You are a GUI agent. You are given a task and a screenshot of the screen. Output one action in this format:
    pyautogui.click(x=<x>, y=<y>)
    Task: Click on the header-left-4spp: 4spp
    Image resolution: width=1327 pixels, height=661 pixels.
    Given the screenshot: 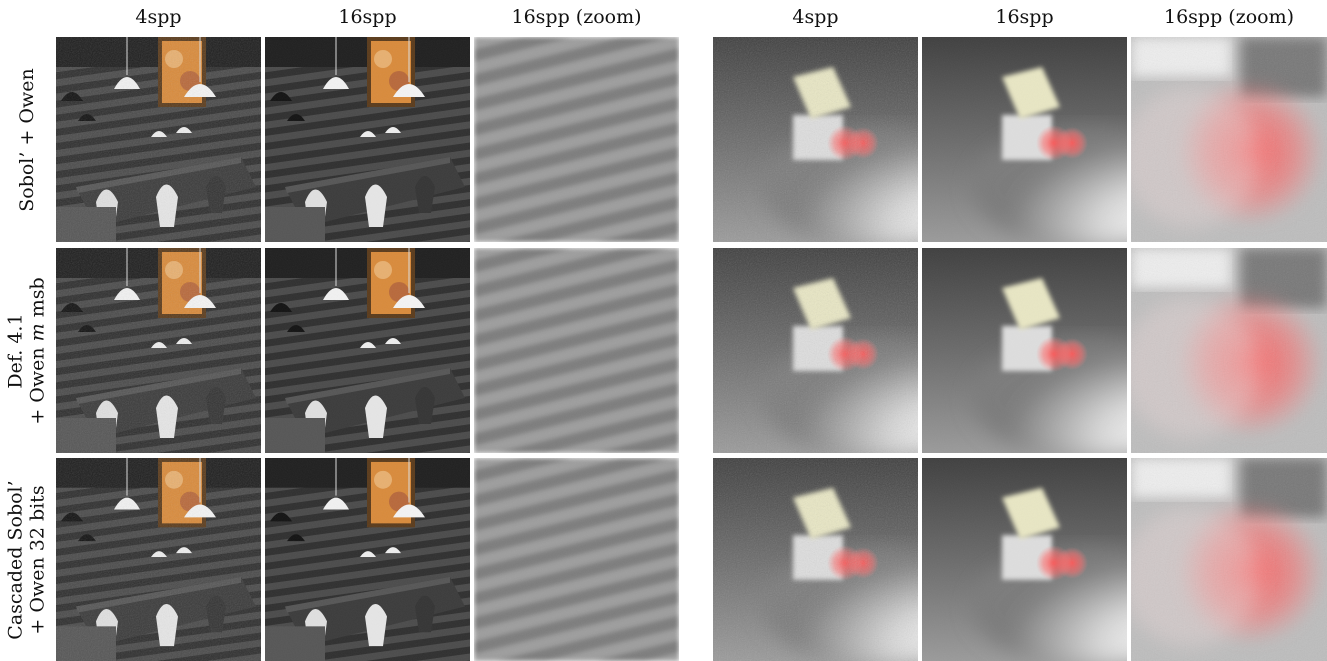 What is the action you would take?
    pyautogui.click(x=158, y=17)
    